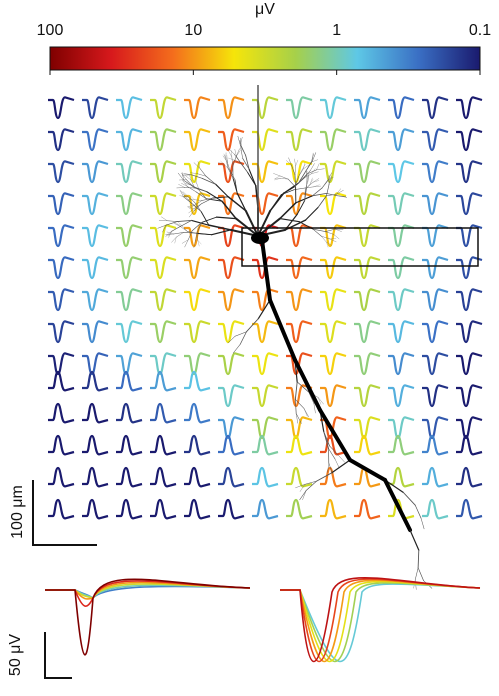 This screenshot has height=696, width=499. I want to click on colorbar, so click(265, 58).